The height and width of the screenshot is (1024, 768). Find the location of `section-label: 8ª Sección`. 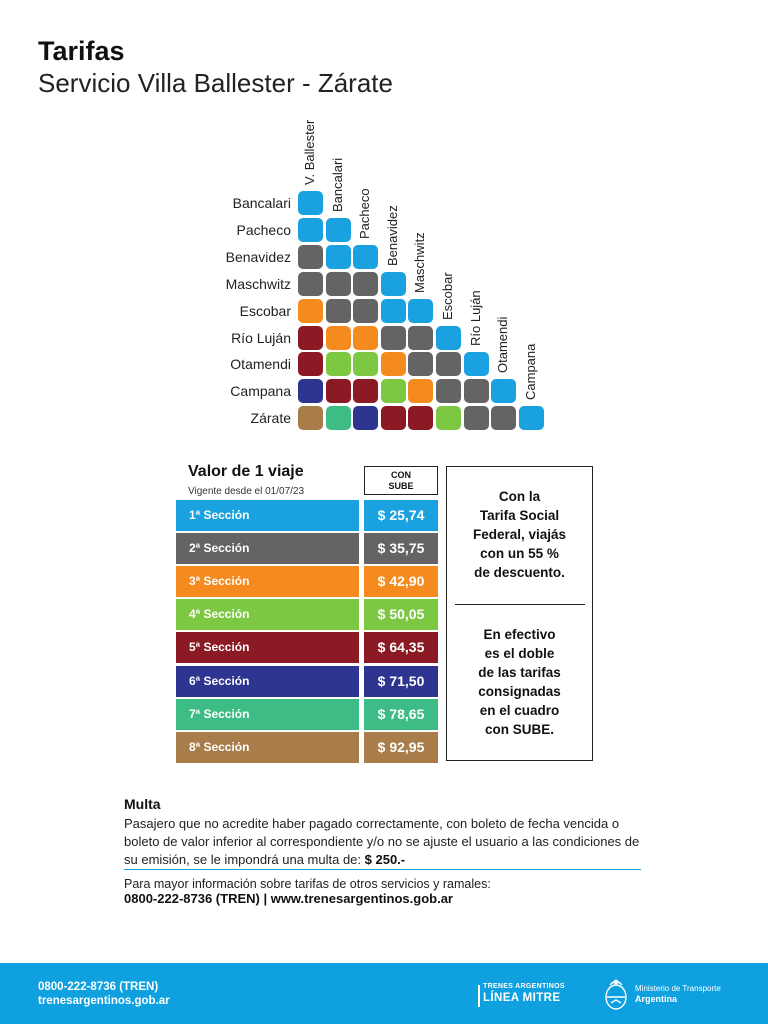

section-label: 8ª Sección is located at coordinates (267, 747).